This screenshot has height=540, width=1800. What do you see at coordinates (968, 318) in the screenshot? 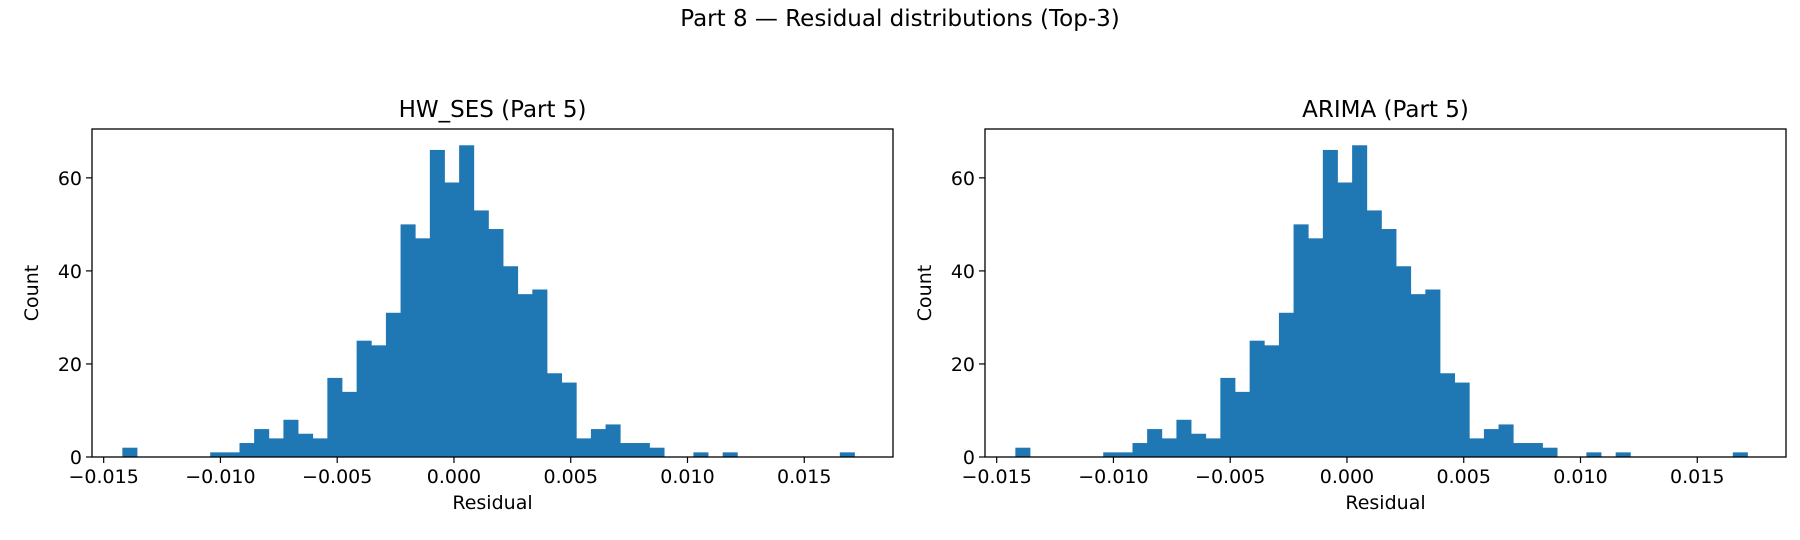
I see `y-axis-ticks: 0 20 40 60` at bounding box center [968, 318].